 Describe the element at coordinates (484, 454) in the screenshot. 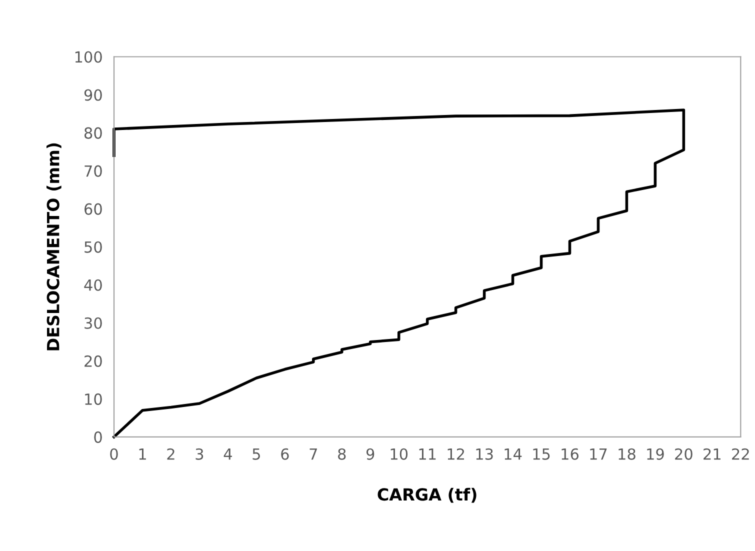

I see `x-tick-label: 13` at that location.